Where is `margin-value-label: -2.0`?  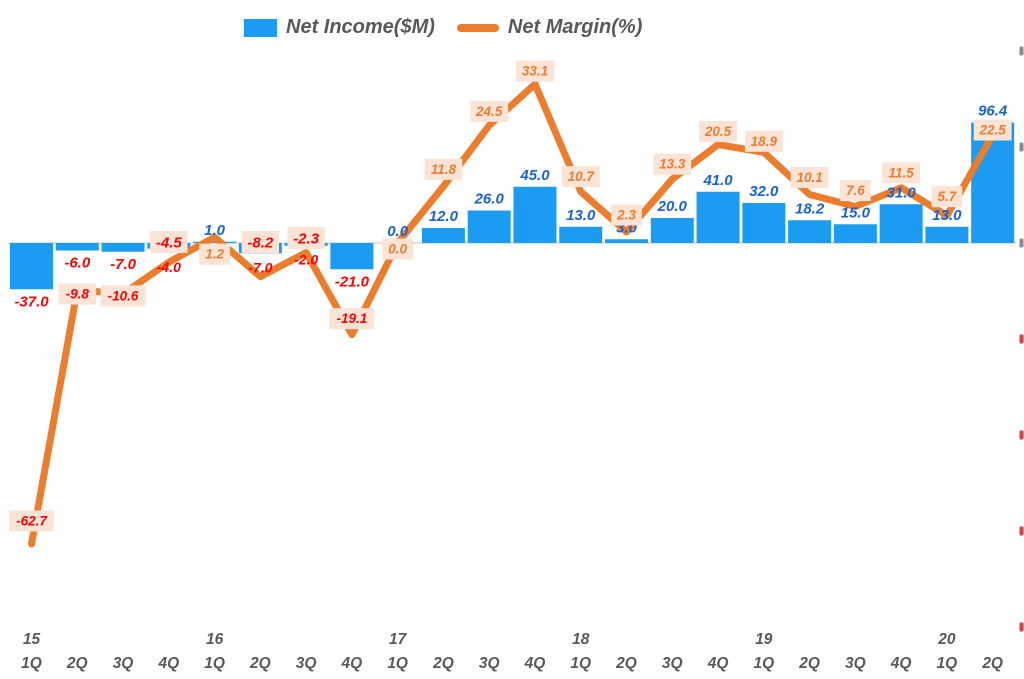 margin-value-label: -2.0 is located at coordinates (306, 260).